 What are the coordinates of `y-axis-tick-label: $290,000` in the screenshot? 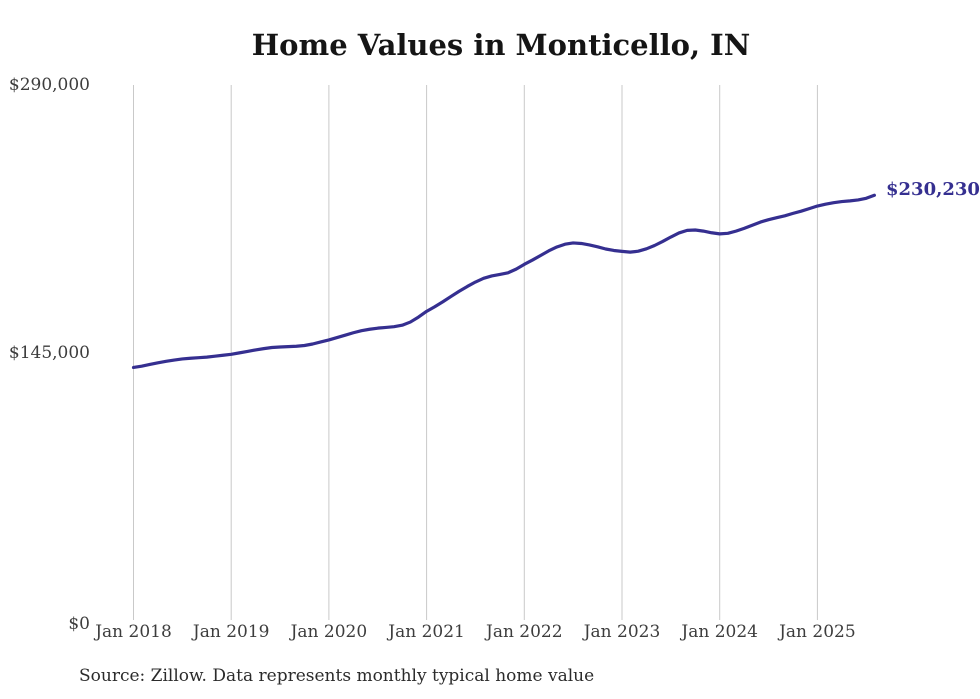 It's located at (49, 85).